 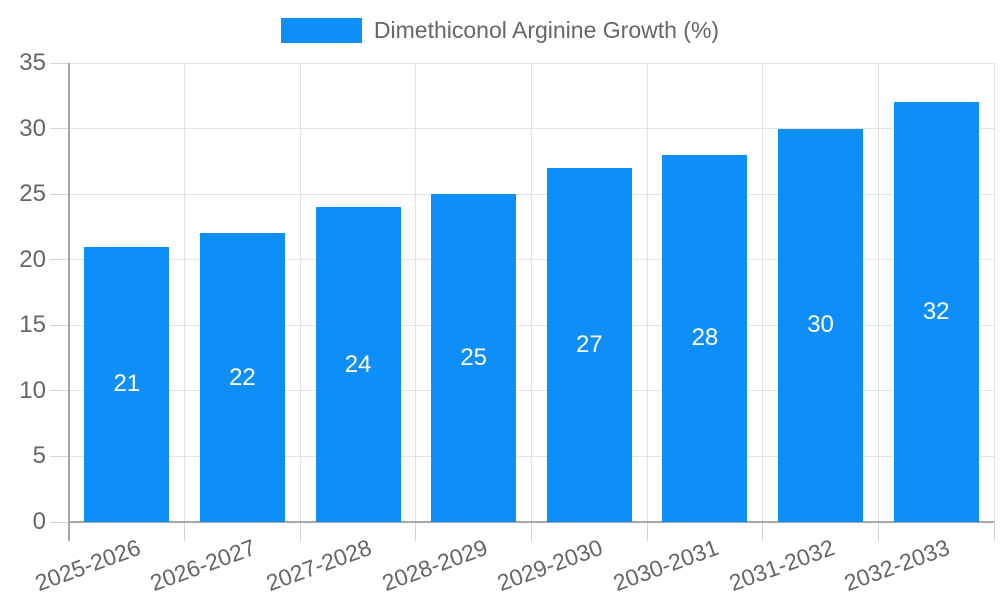 I want to click on bar-value-label: 22, so click(x=242, y=377).